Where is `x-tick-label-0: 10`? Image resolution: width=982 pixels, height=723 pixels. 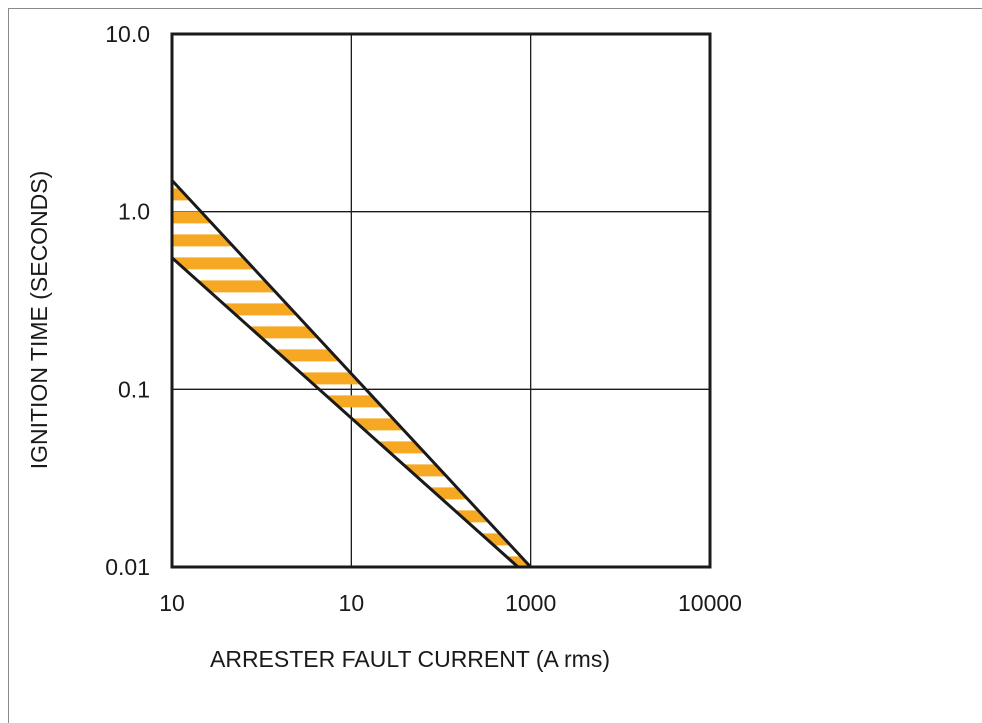 x-tick-label-0: 10 is located at coordinates (172, 603).